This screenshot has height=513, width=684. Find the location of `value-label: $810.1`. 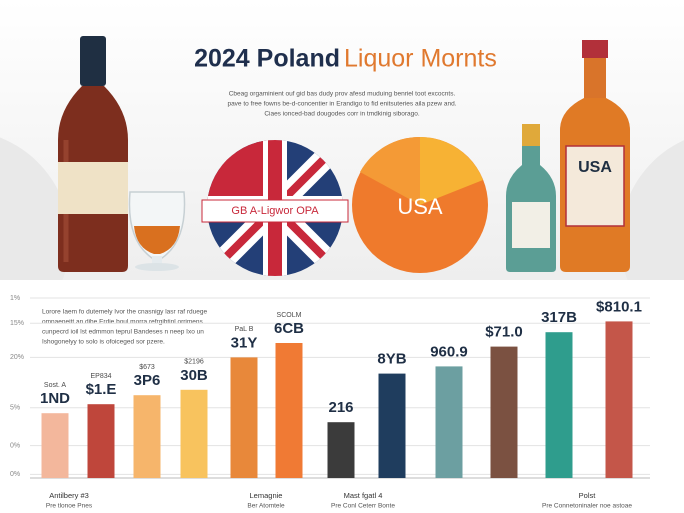

value-label: $810.1 is located at coordinates (619, 306).